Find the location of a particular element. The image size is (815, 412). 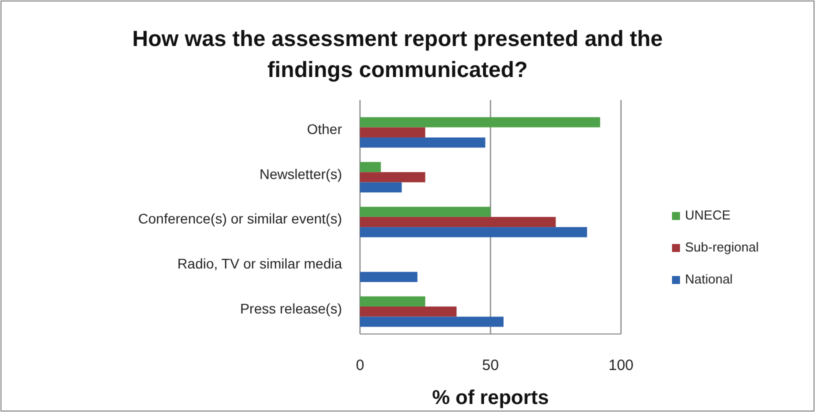

y-tick-label: Radio, TV or similar media is located at coordinates (259, 264).